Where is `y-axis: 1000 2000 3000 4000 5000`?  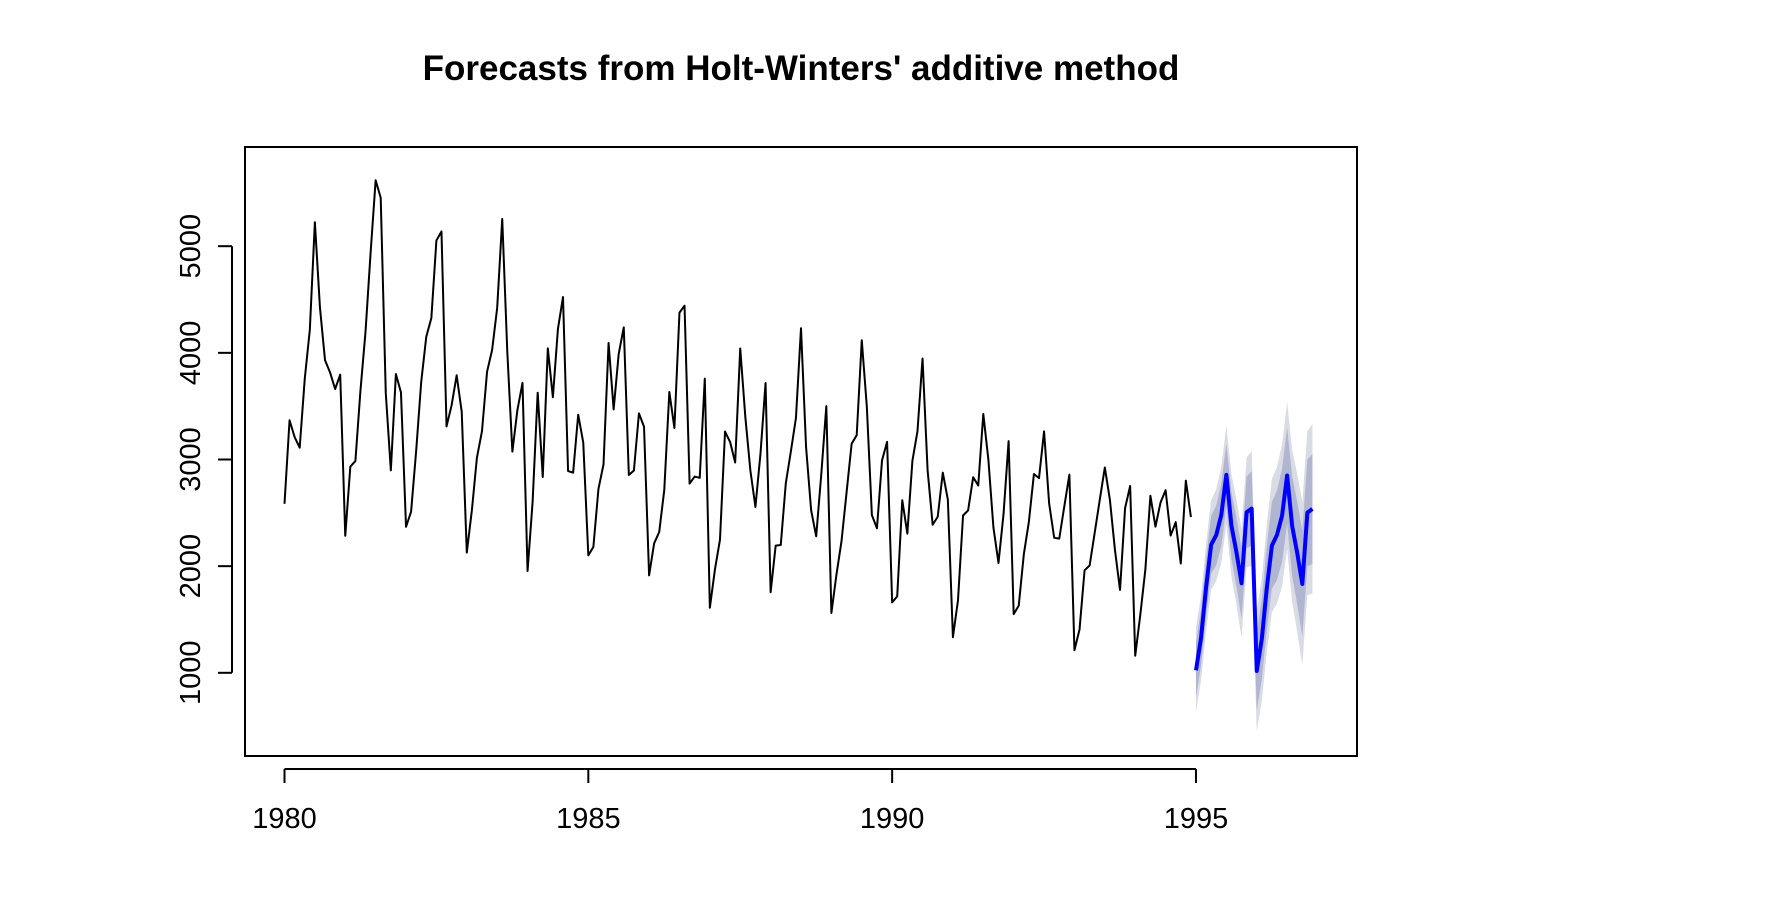 y-axis: 1000 2000 3000 4000 5000 is located at coordinates (204, 460).